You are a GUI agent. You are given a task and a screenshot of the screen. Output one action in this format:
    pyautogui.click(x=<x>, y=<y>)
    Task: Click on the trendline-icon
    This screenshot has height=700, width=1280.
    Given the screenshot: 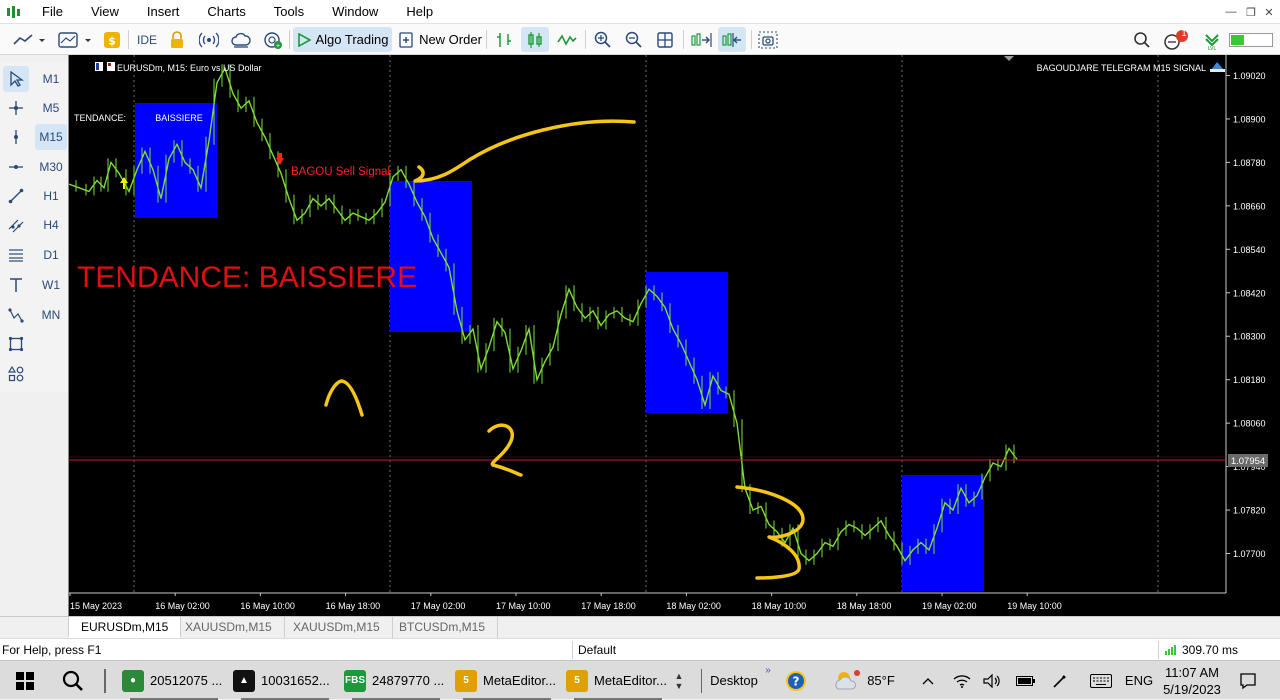 What is the action you would take?
    pyautogui.click(x=16, y=196)
    